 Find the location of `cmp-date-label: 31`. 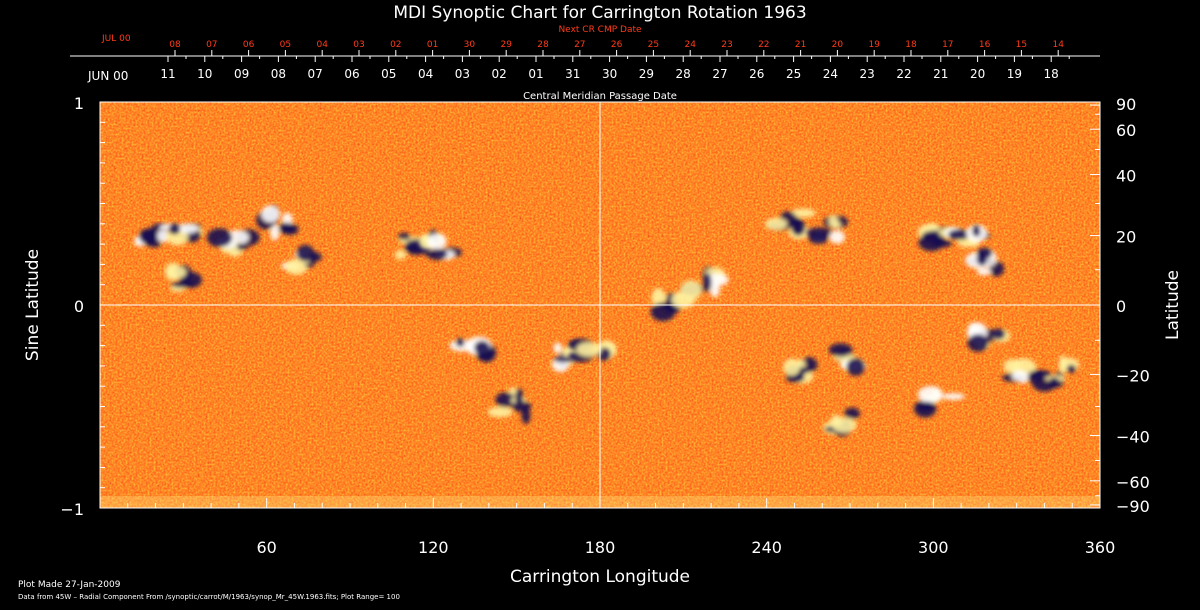

cmp-date-label: 31 is located at coordinates (572, 74).